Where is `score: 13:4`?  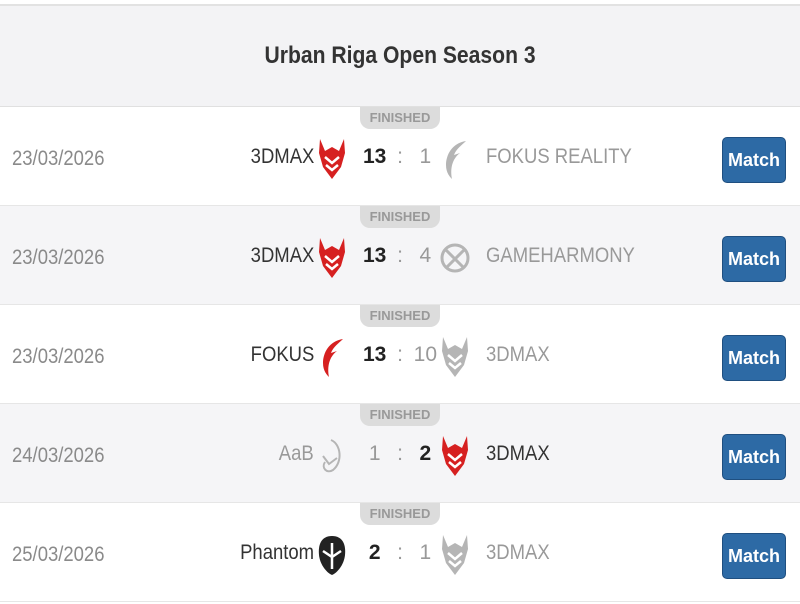 score: 13:4 is located at coordinates (400, 256).